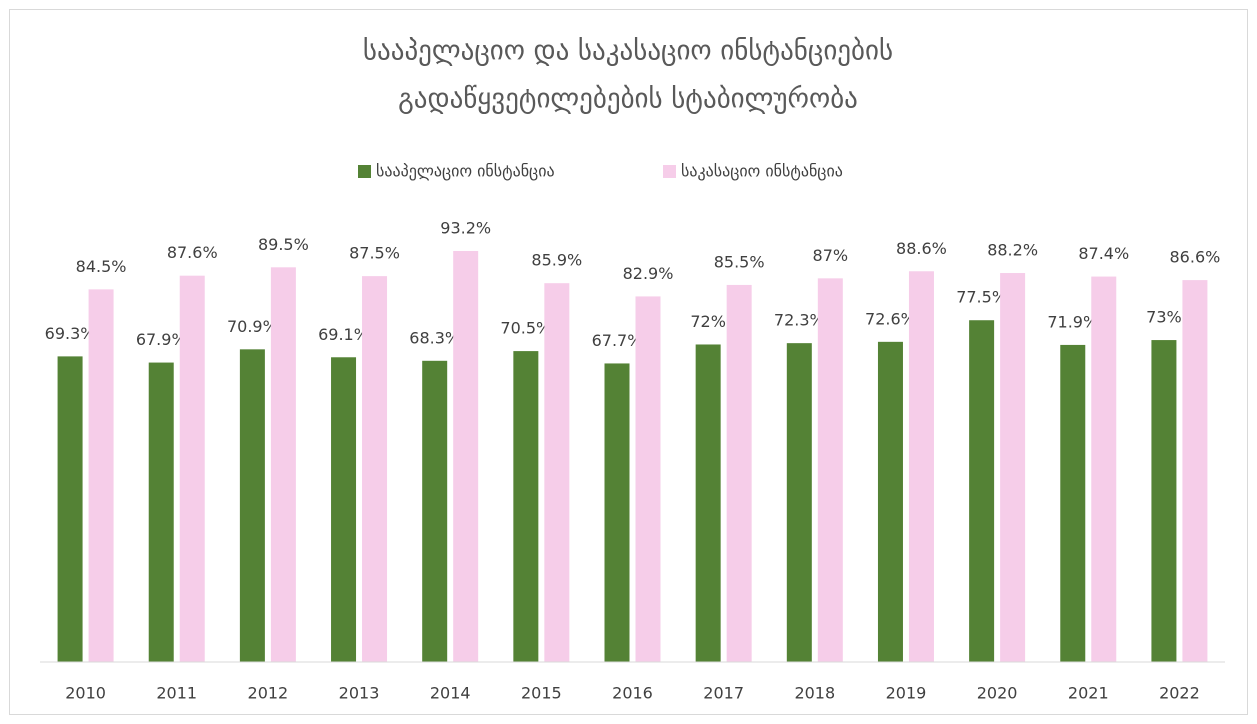 This screenshot has height=724, width=1257. What do you see at coordinates (85, 693) in the screenshot?
I see `x-tick-label: 2010` at bounding box center [85, 693].